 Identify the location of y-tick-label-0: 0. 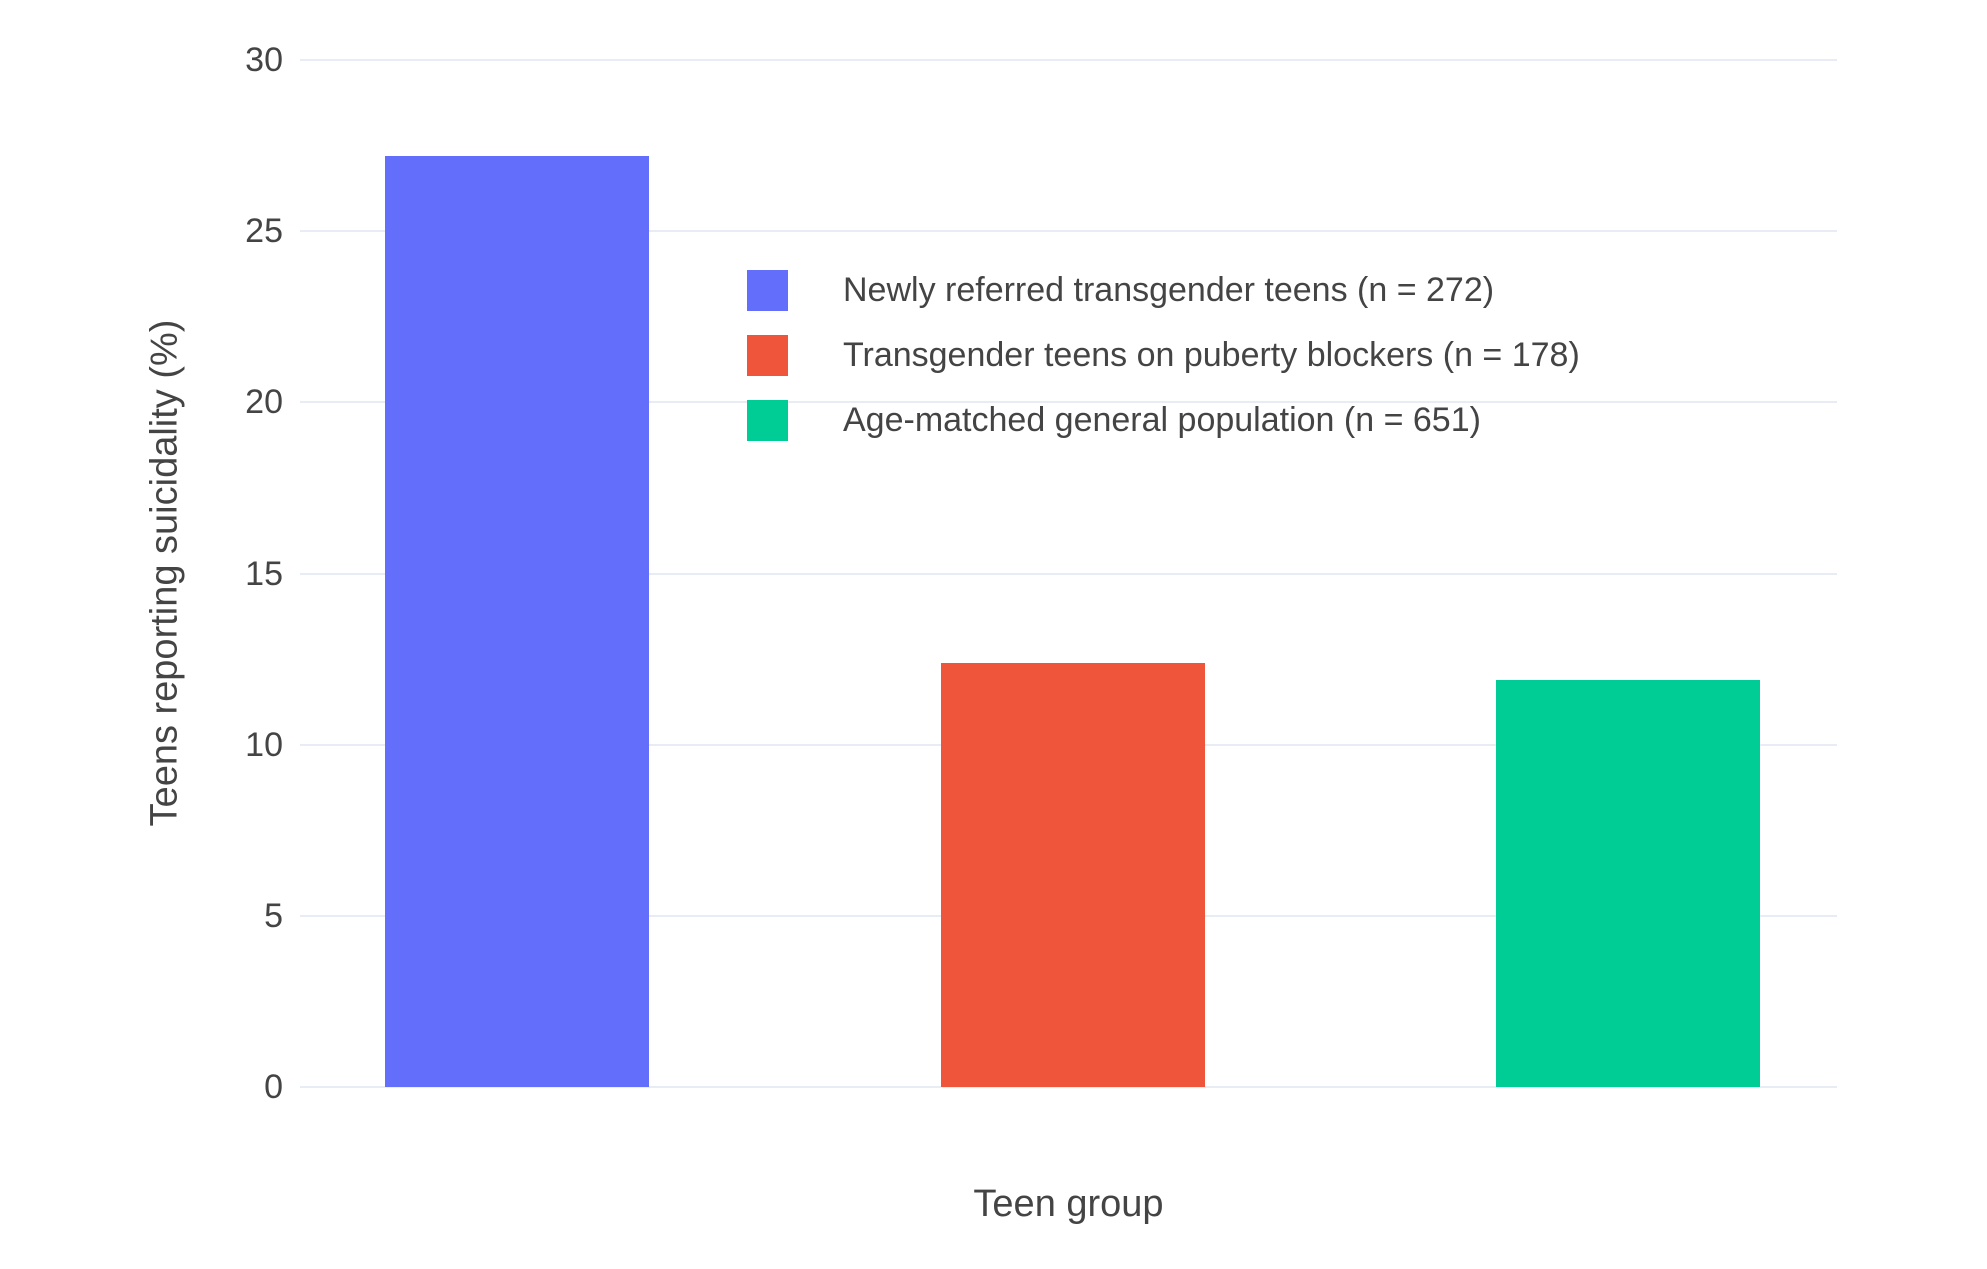
(273, 1087).